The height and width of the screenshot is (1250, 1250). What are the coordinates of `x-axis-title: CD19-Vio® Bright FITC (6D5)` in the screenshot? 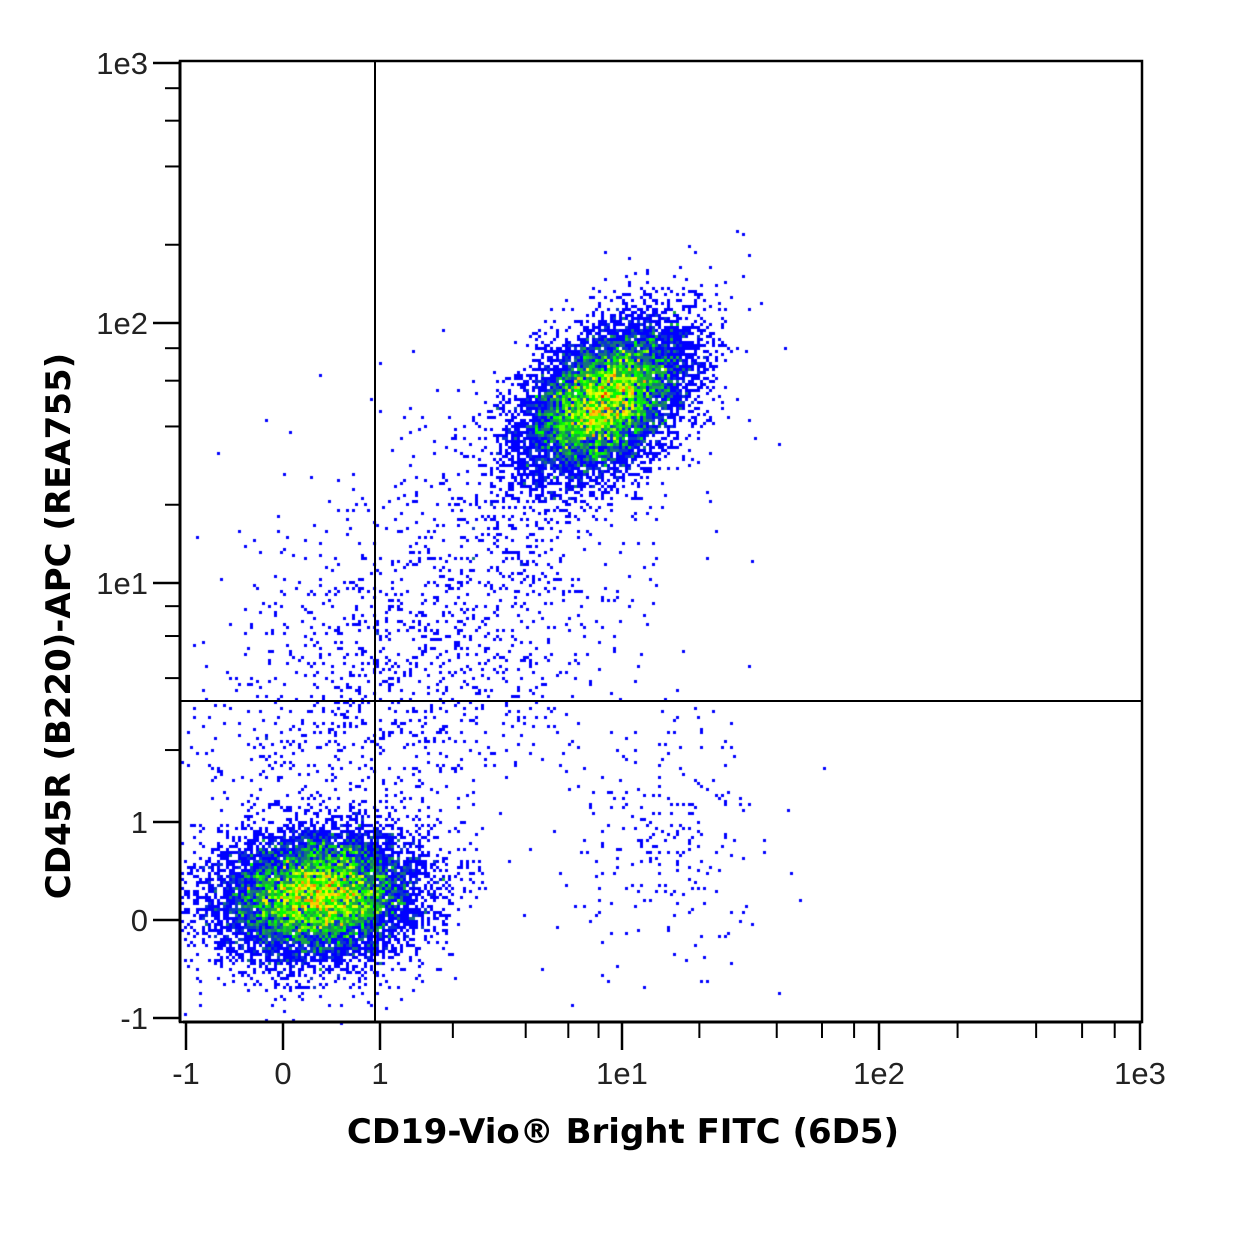 It's located at (623, 1132).